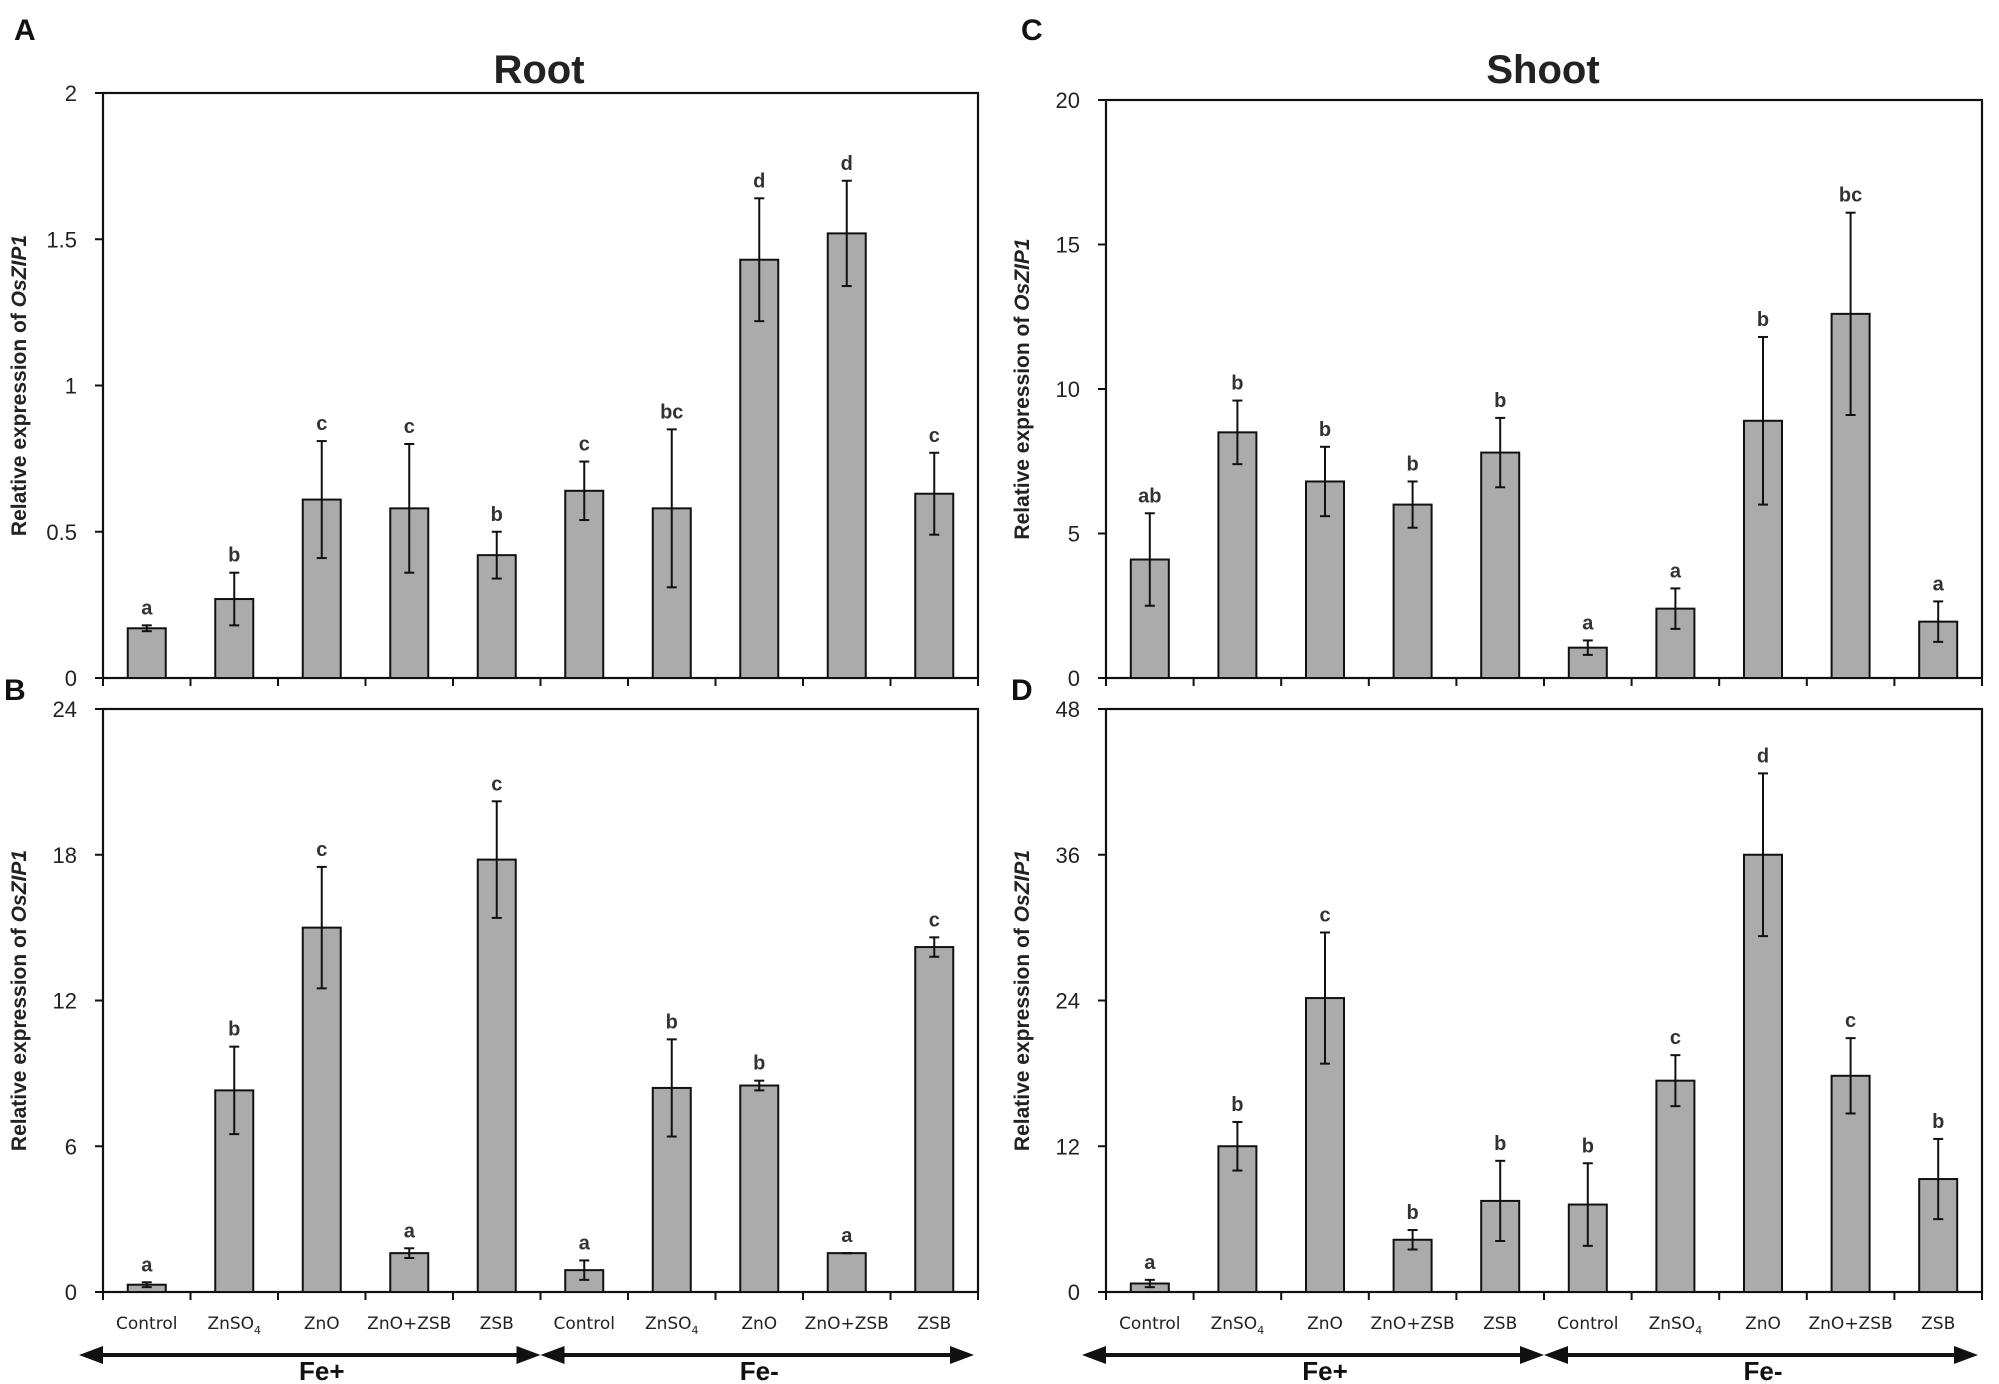 The width and height of the screenshot is (1999, 1384). What do you see at coordinates (65, 709) in the screenshot?
I see `y-tick-label: 24` at bounding box center [65, 709].